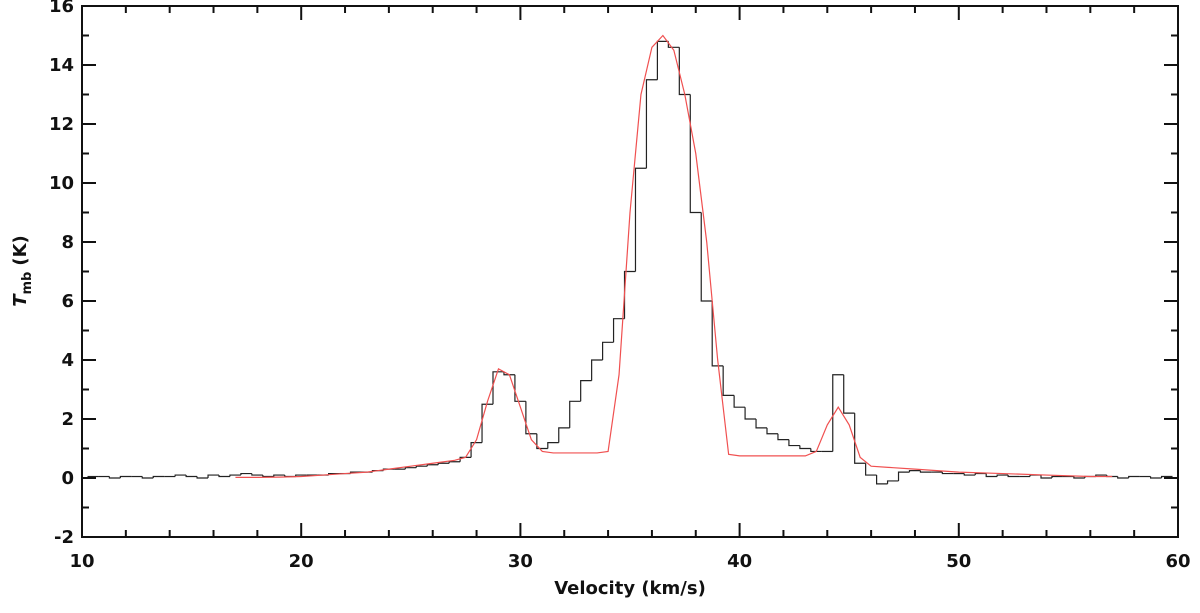  I want to click on x-tick-label: 40, so click(739, 561).